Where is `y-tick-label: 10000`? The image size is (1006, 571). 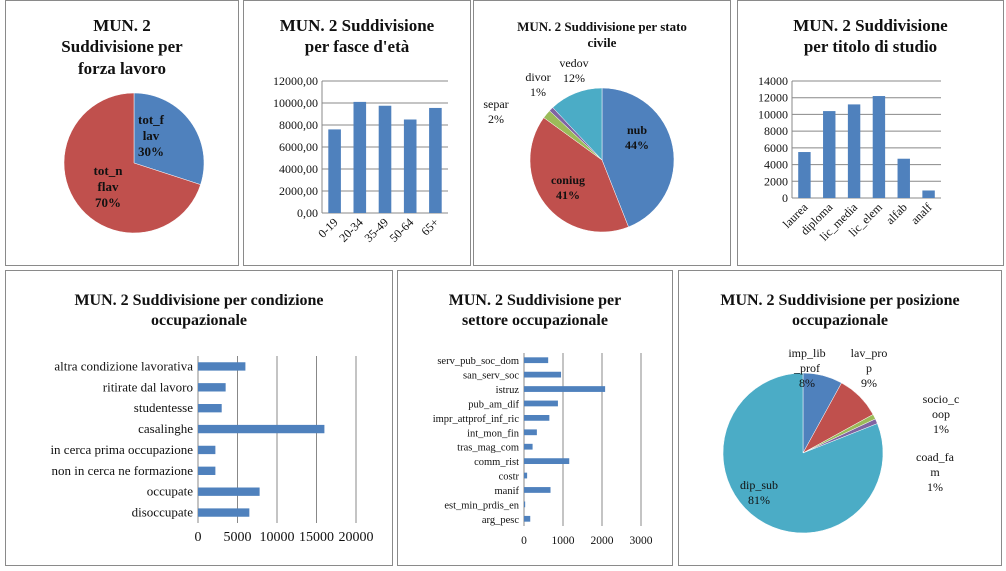
y-tick-label: 10000 is located at coordinates (773, 114).